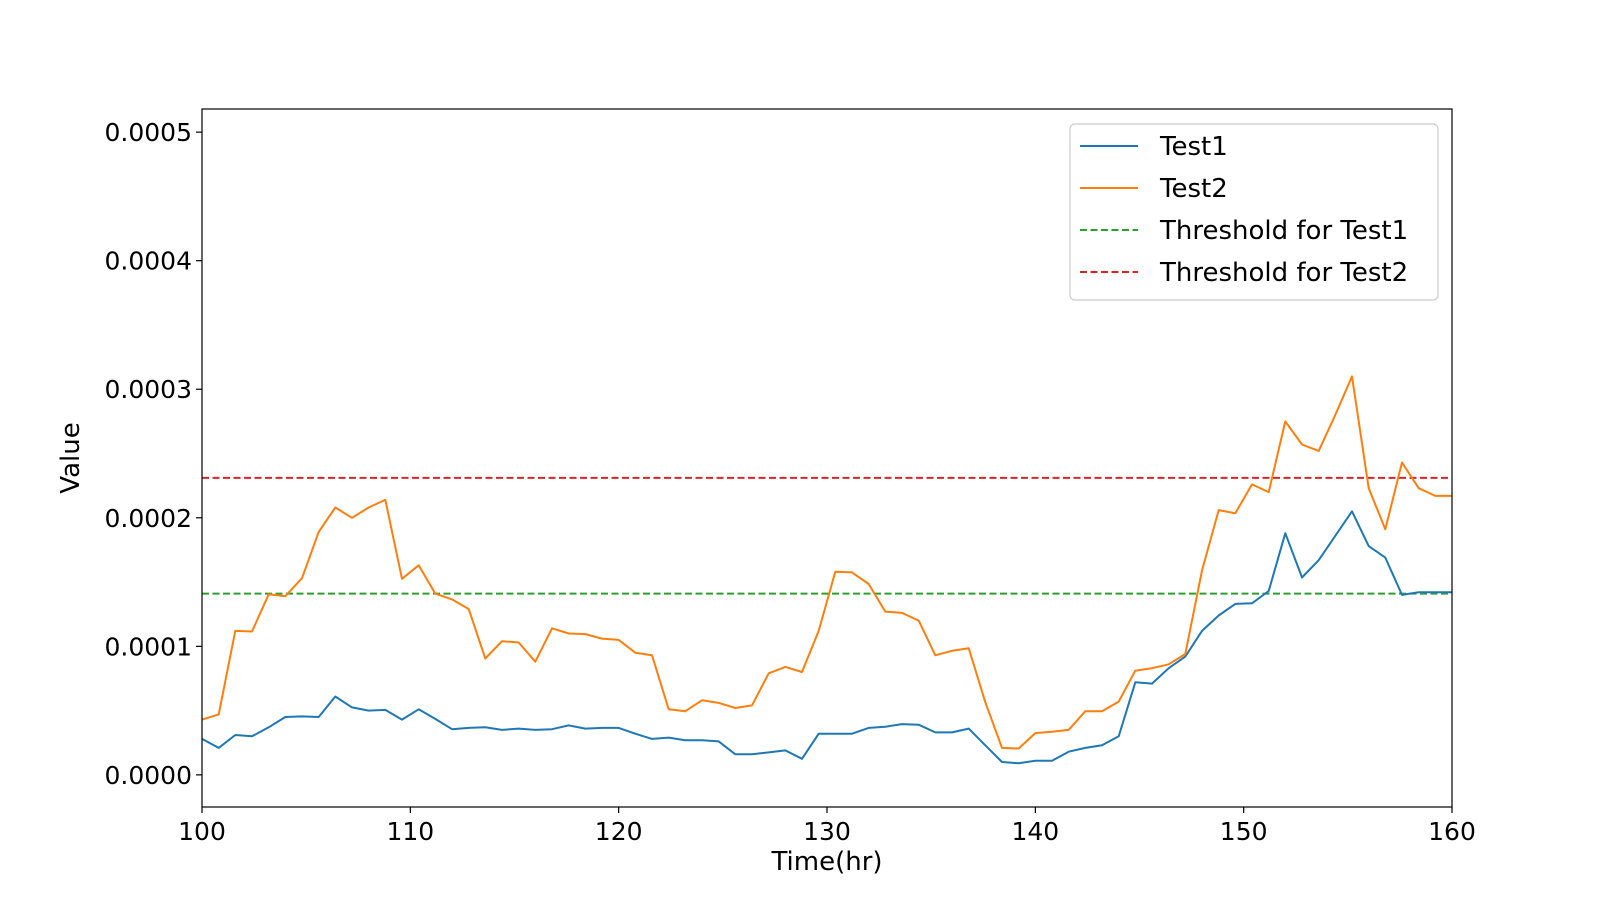 The height and width of the screenshot is (905, 1600). Describe the element at coordinates (827, 831) in the screenshot. I see `x-tick-label: 130` at that location.